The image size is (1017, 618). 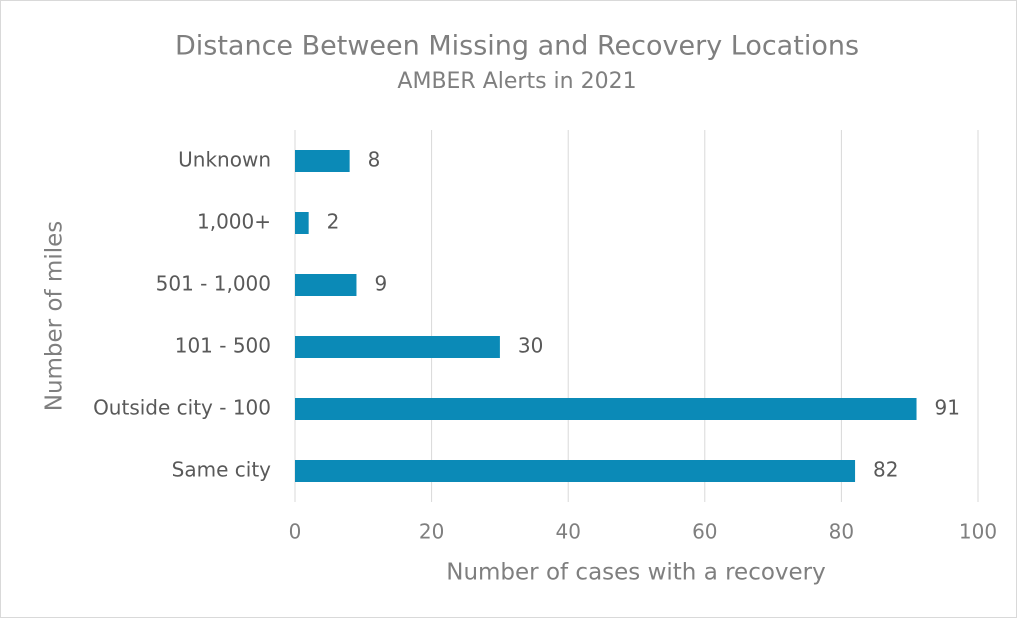 What do you see at coordinates (636, 573) in the screenshot?
I see `x-axis-title: Number of cases with a recovery` at bounding box center [636, 573].